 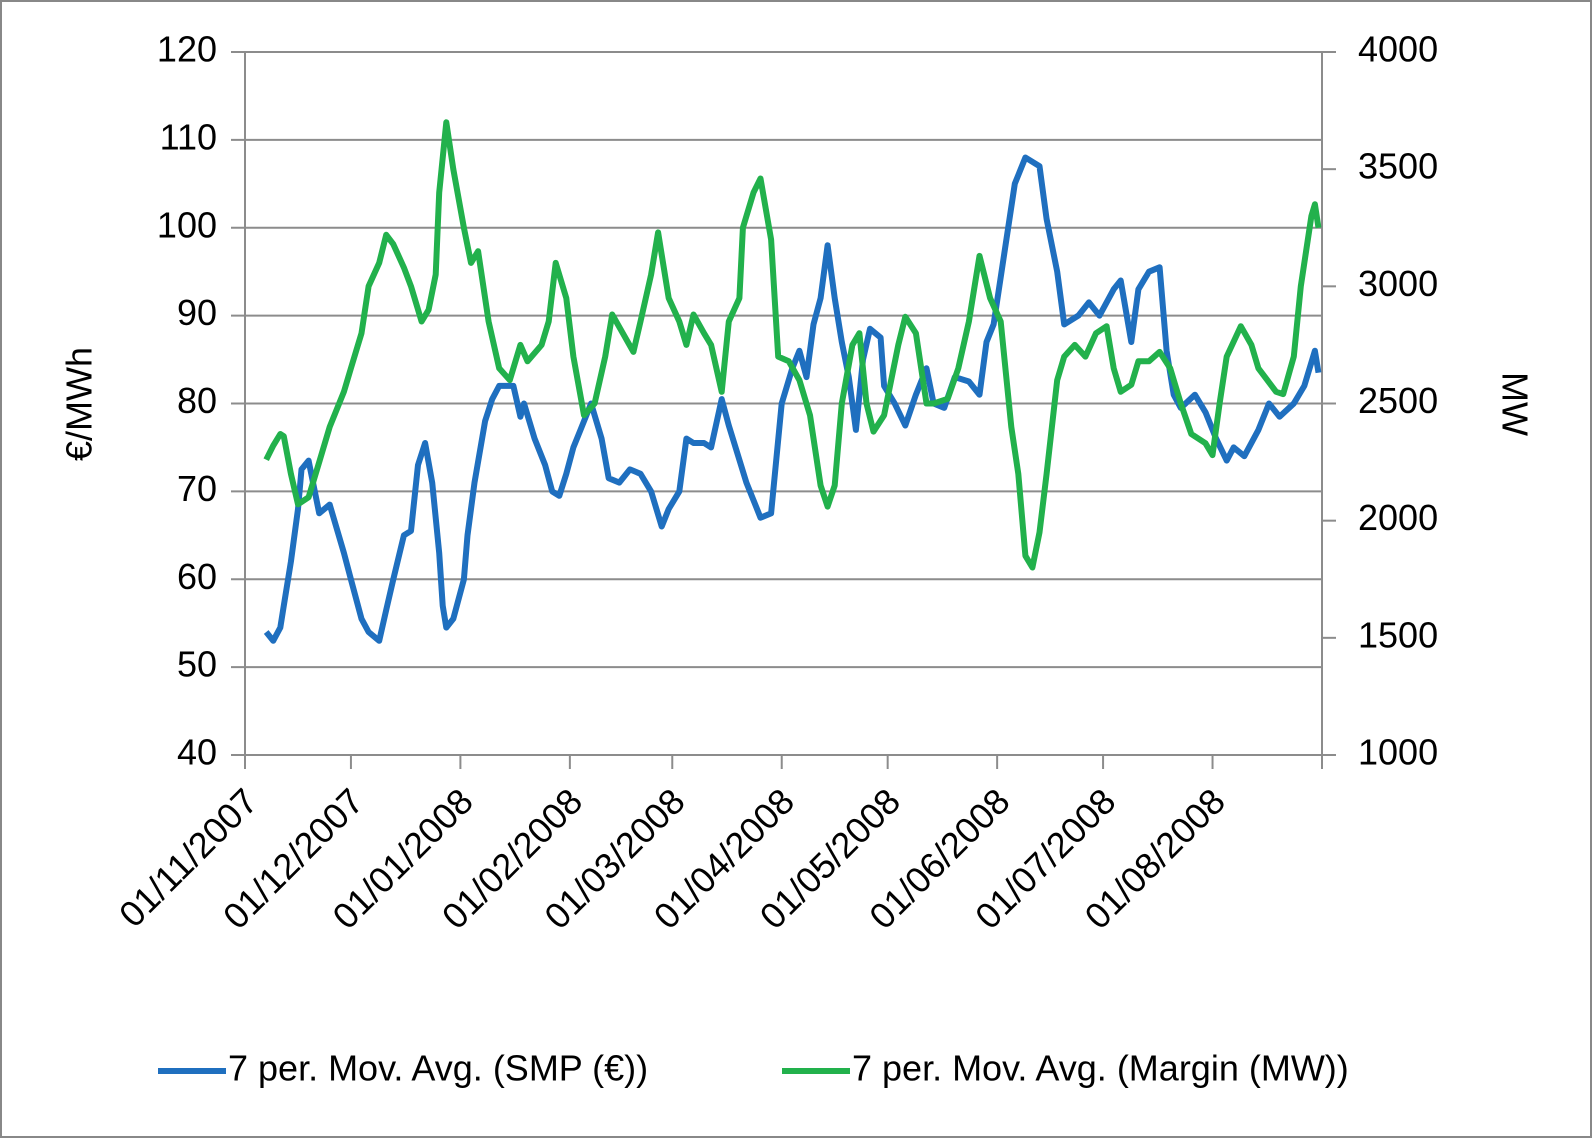 What do you see at coordinates (1514, 404) in the screenshot?
I see `y2-axis-label: MW` at bounding box center [1514, 404].